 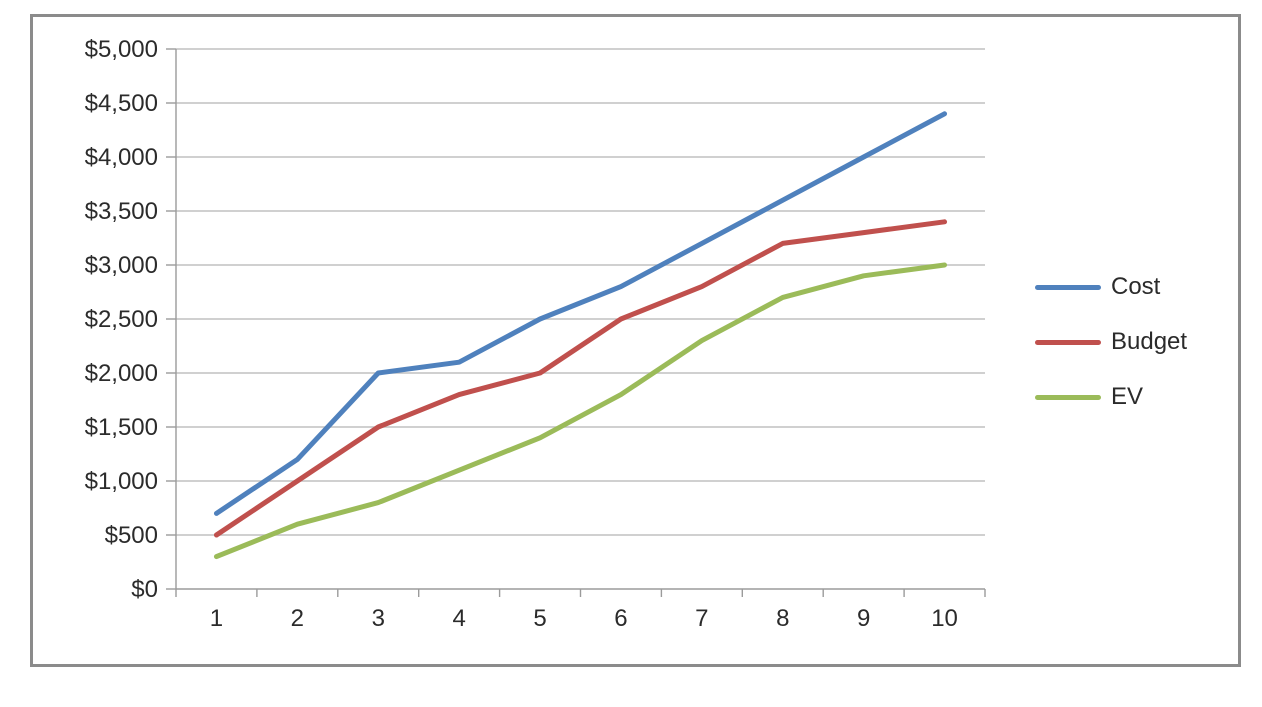 What do you see at coordinates (863, 618) in the screenshot?
I see `x-tick-label: 9` at bounding box center [863, 618].